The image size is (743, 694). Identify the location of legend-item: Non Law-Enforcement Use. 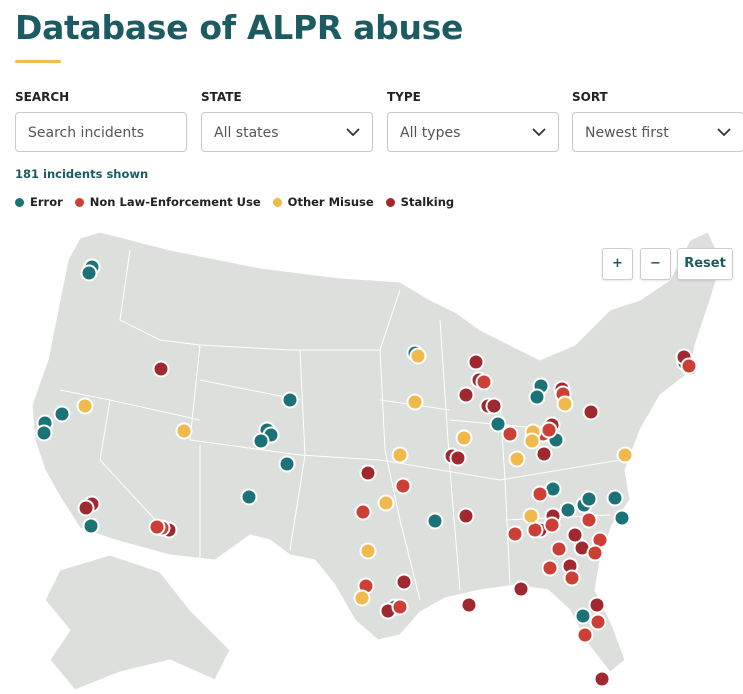
(167, 202).